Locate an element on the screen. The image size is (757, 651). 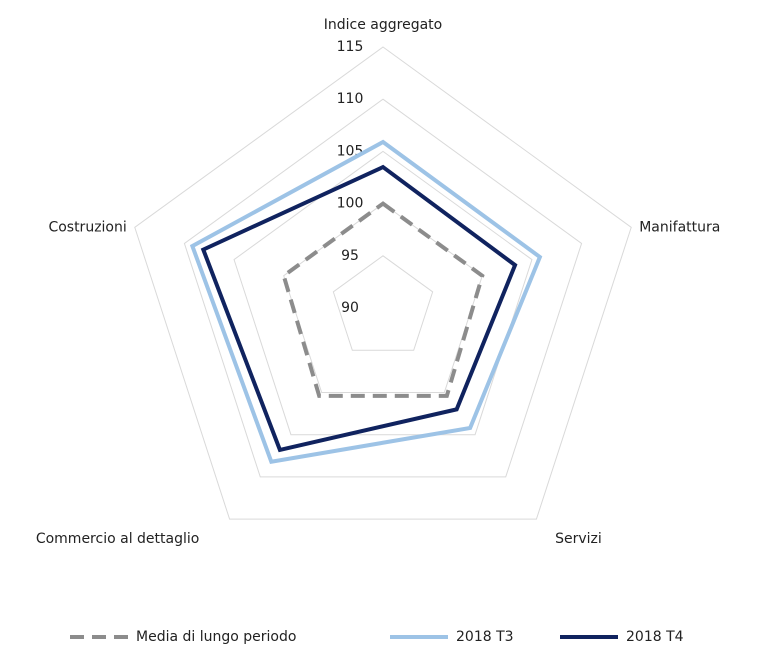
axis-label: Costruzioni is located at coordinates (87, 227).